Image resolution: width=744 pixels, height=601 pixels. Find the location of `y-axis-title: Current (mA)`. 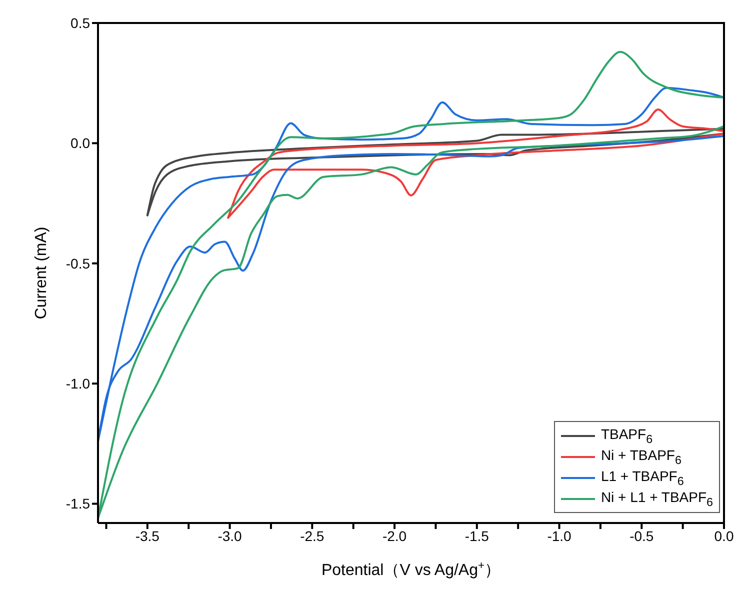

y-axis-title: Current (mA) is located at coordinates (41, 273).